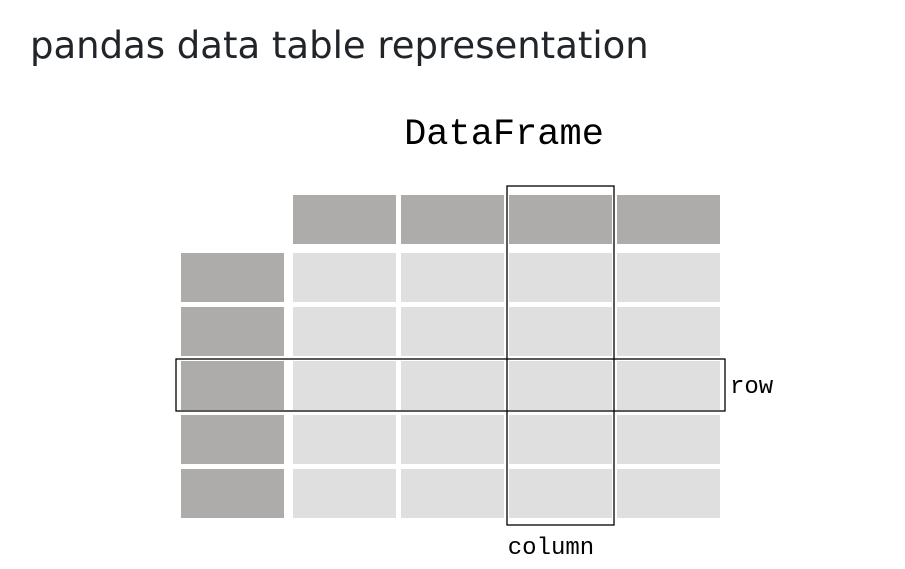  What do you see at coordinates (339, 45) in the screenshot?
I see `page-heading: pandas data table representation` at bounding box center [339, 45].